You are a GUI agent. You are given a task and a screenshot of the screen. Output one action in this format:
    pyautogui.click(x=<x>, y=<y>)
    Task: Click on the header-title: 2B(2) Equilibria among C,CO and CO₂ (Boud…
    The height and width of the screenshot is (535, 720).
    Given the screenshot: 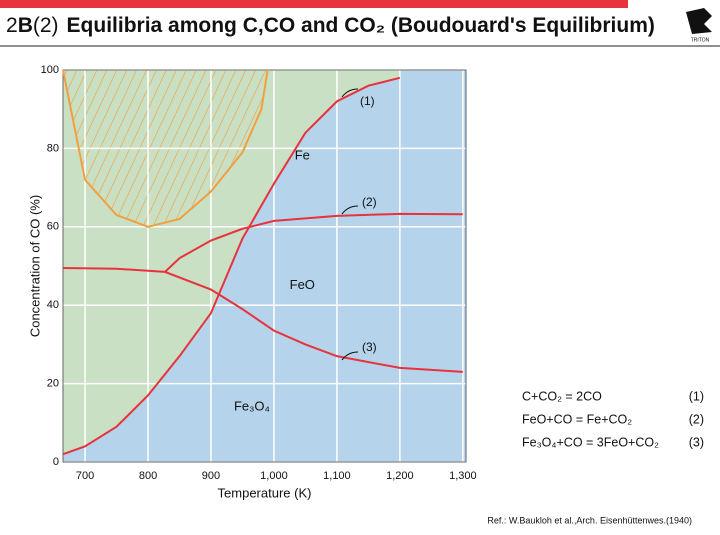 What is the action you would take?
    pyautogui.click(x=330, y=25)
    